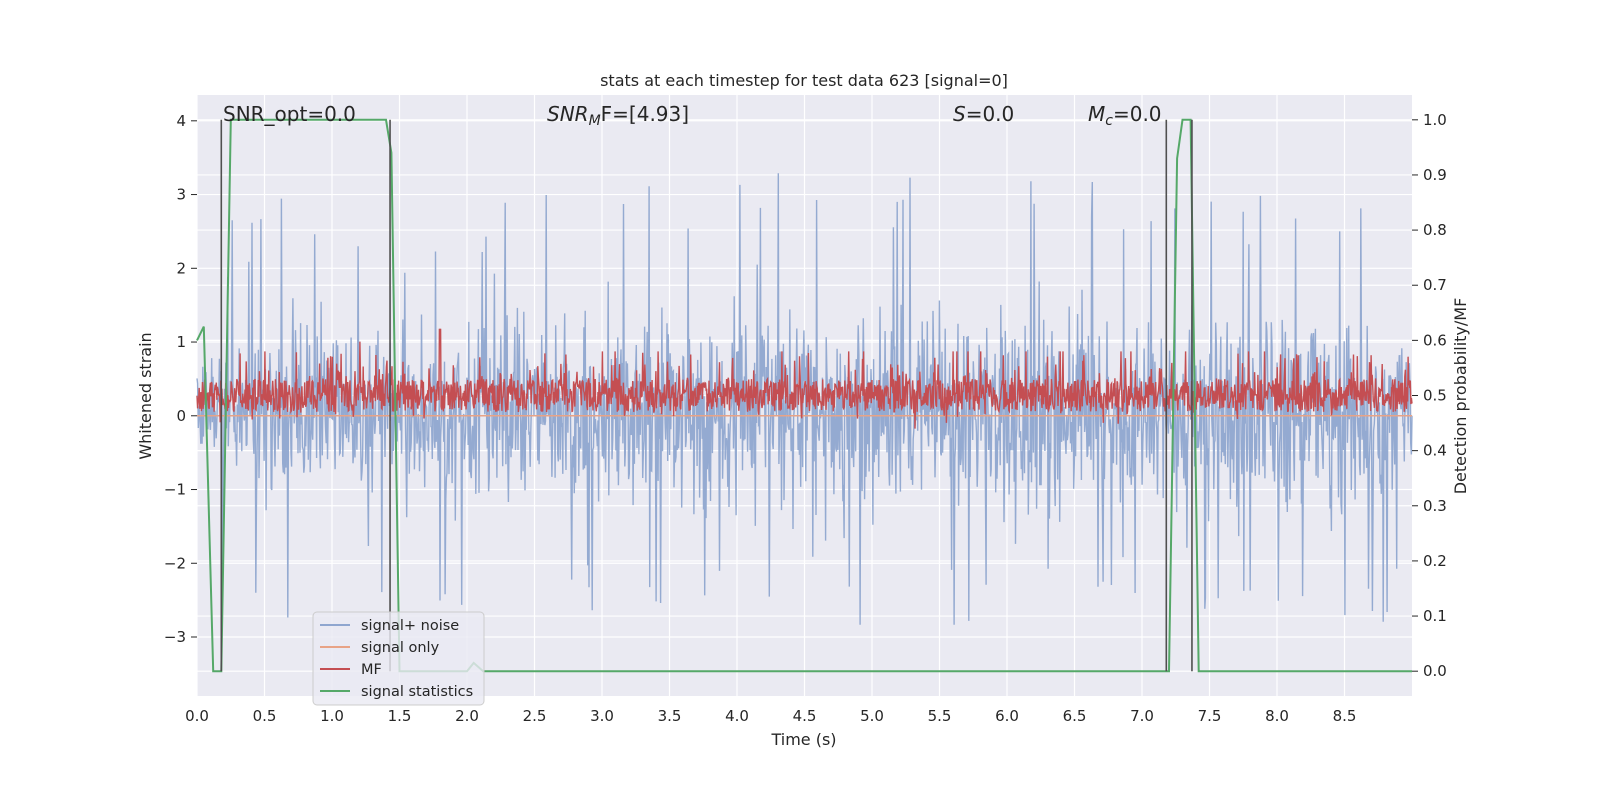  What do you see at coordinates (1460, 396) in the screenshot?
I see `y2-axis-title: Detection probability/MF` at bounding box center [1460, 396].